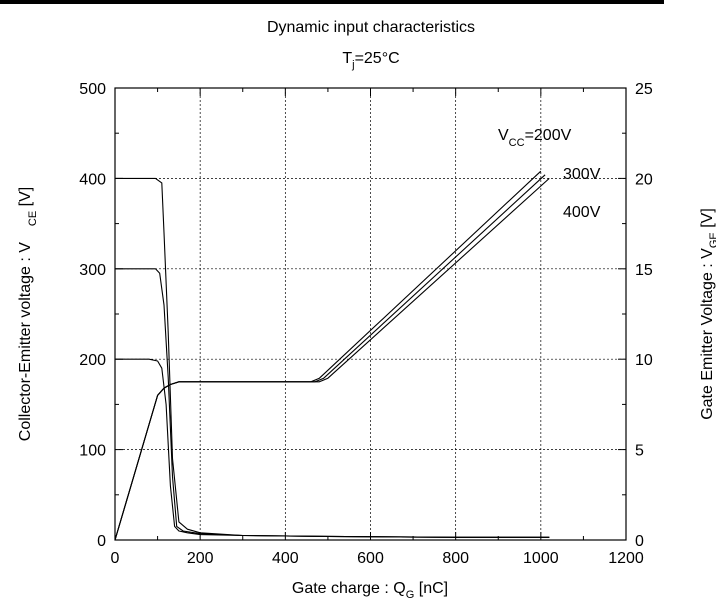 This screenshot has width=716, height=601. What do you see at coordinates (371, 27) in the screenshot?
I see `chart-title: Dynamic input characteristics` at bounding box center [371, 27].